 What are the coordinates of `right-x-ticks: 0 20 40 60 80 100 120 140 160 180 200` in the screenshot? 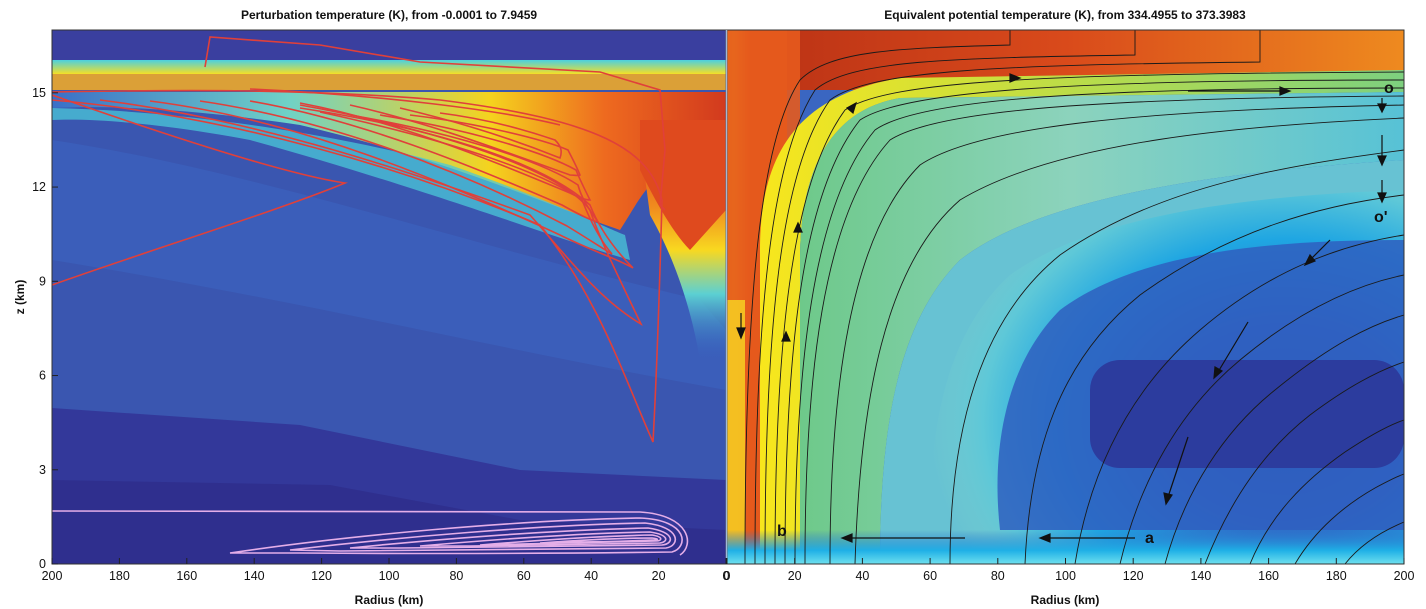 It's located at (1069, 570).